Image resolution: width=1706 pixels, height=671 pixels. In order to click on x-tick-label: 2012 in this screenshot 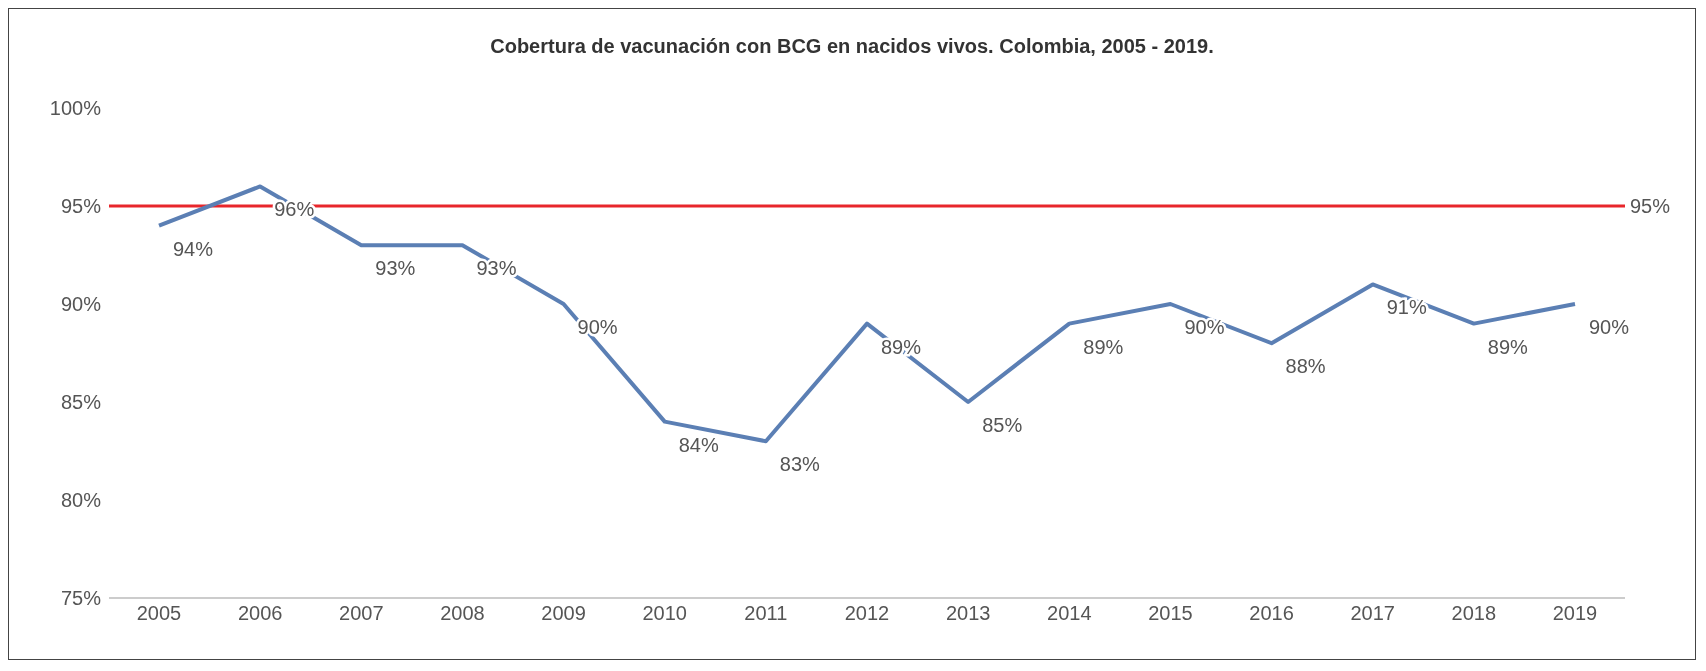, I will do `click(867, 613)`.